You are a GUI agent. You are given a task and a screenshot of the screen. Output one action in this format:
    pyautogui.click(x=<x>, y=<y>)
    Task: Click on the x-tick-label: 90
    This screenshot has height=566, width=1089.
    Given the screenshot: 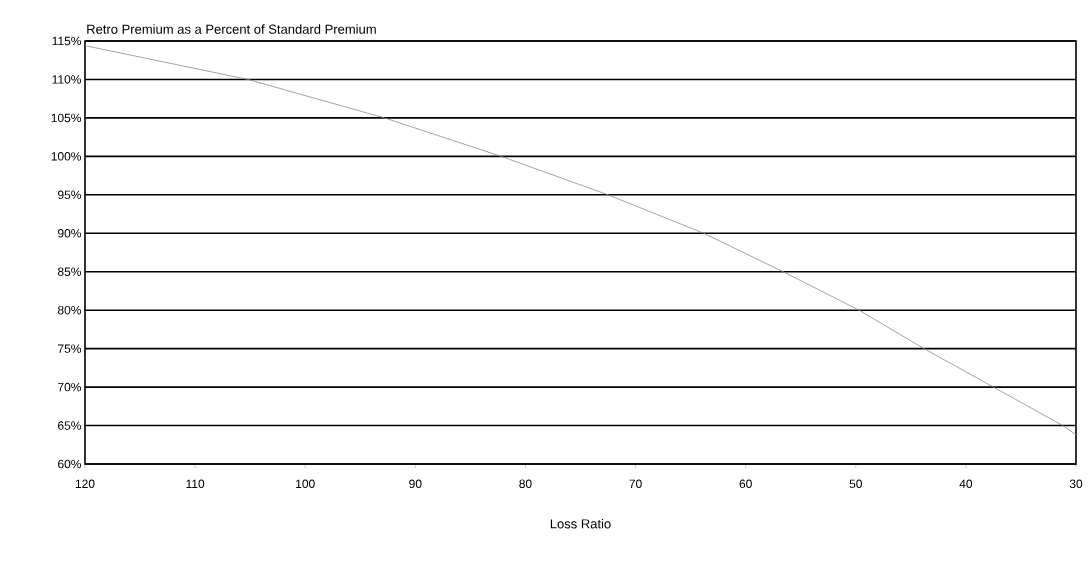 What is the action you would take?
    pyautogui.click(x=415, y=484)
    